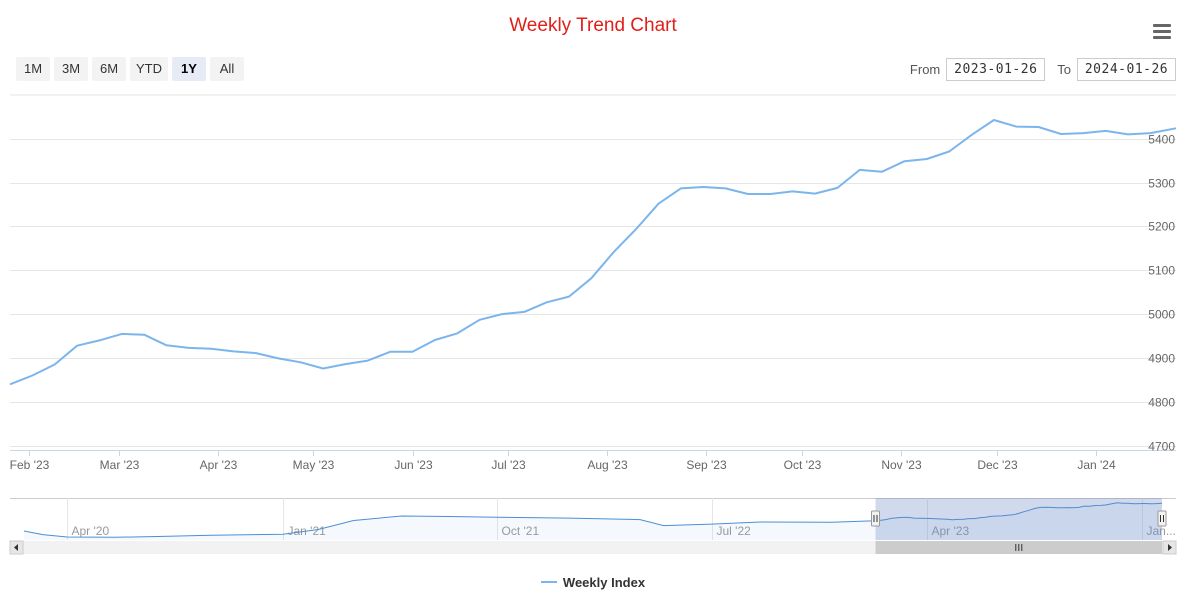 Image resolution: width=1186 pixels, height=599 pixels. I want to click on y-axis: 4700 4800 4900 5000 5100 5200 5300 5400, so click(1161, 293).